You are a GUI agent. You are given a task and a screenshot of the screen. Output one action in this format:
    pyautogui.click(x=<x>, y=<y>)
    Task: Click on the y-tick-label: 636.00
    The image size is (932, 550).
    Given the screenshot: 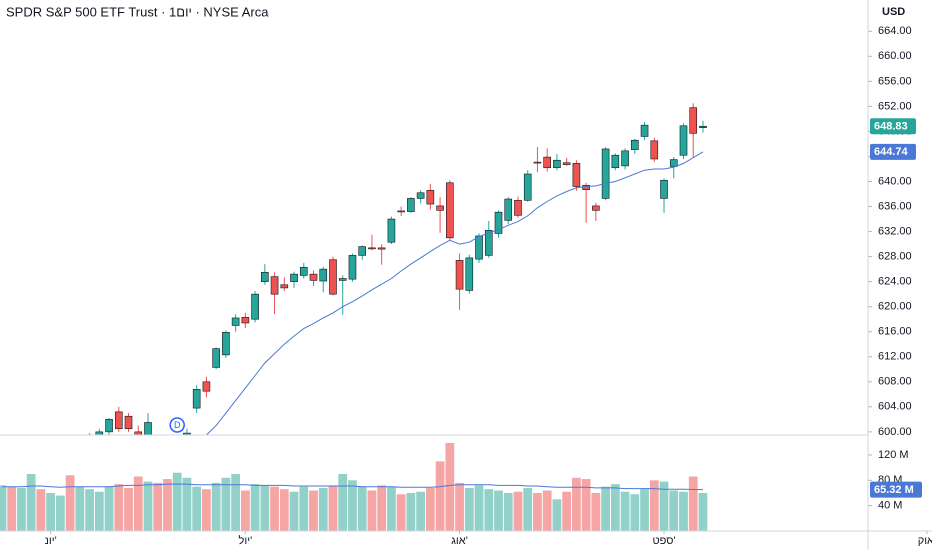 What is the action you would take?
    pyautogui.click(x=895, y=206)
    